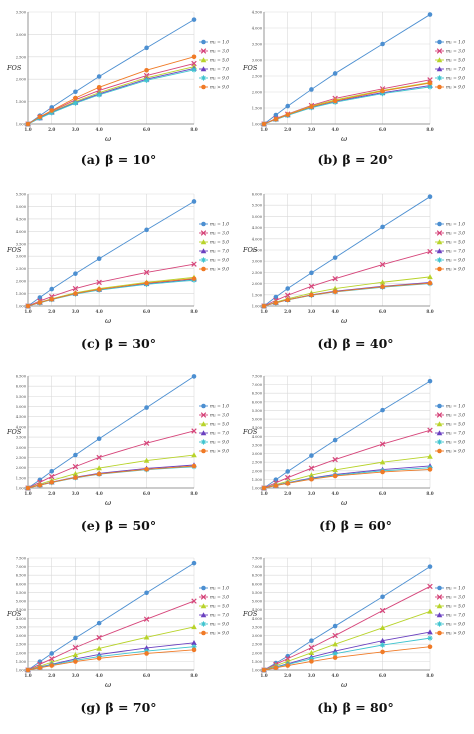  Describe the element at coordinates (257, 228) in the screenshot. I see `y-tick-label: 4.500` at that location.